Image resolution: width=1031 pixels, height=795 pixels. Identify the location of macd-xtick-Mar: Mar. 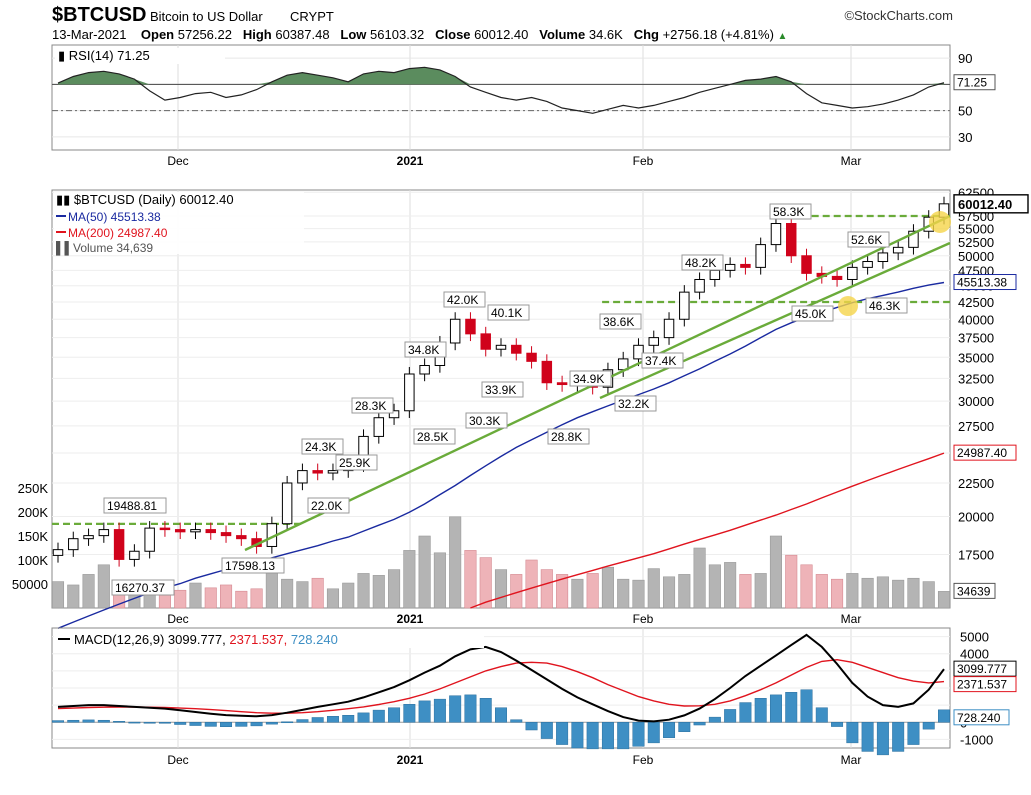
(851, 760).